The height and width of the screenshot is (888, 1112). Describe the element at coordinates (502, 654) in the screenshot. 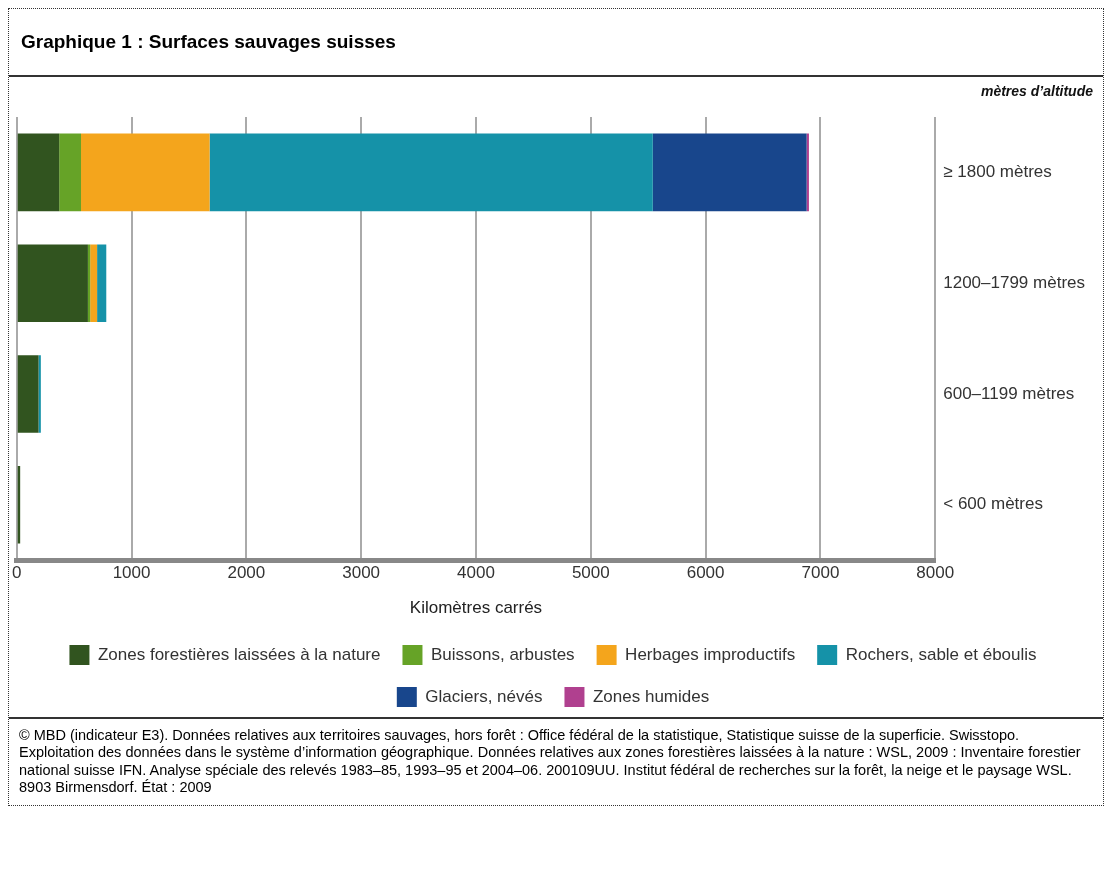

I see `legend-label: Buissons, arbustes` at that location.